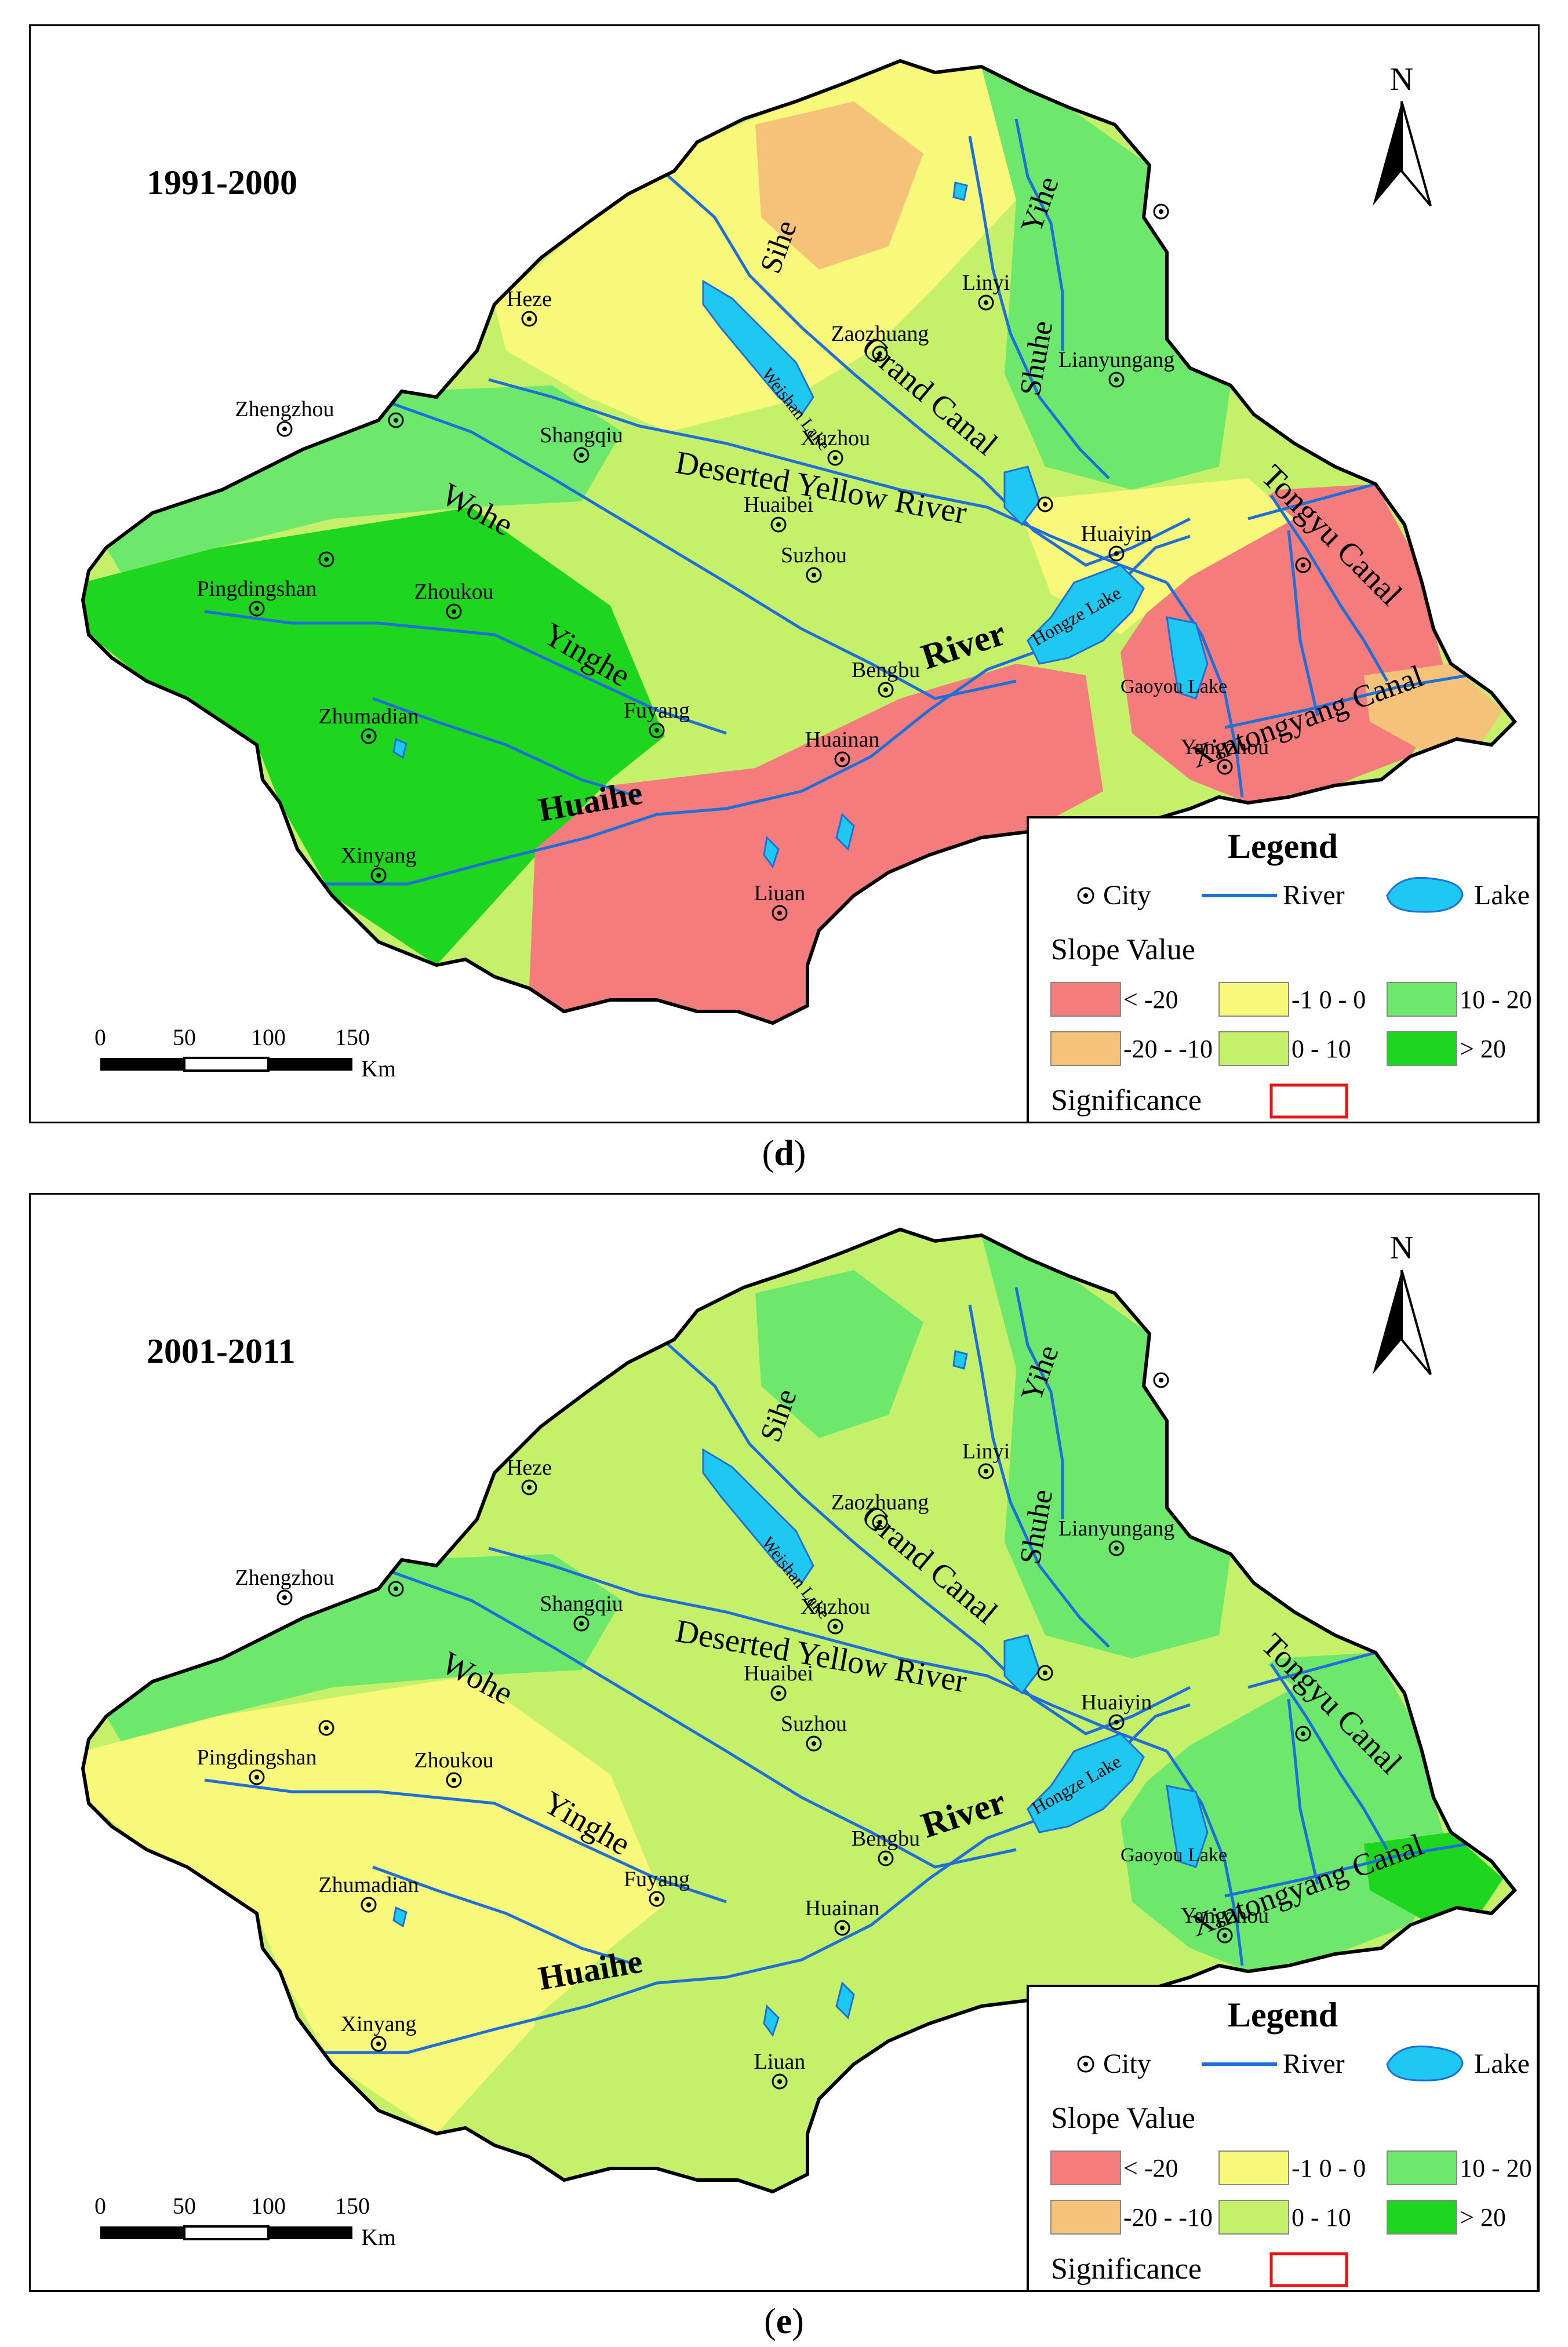  Describe the element at coordinates (530, 299) in the screenshot. I see `city-label: Heze` at that location.